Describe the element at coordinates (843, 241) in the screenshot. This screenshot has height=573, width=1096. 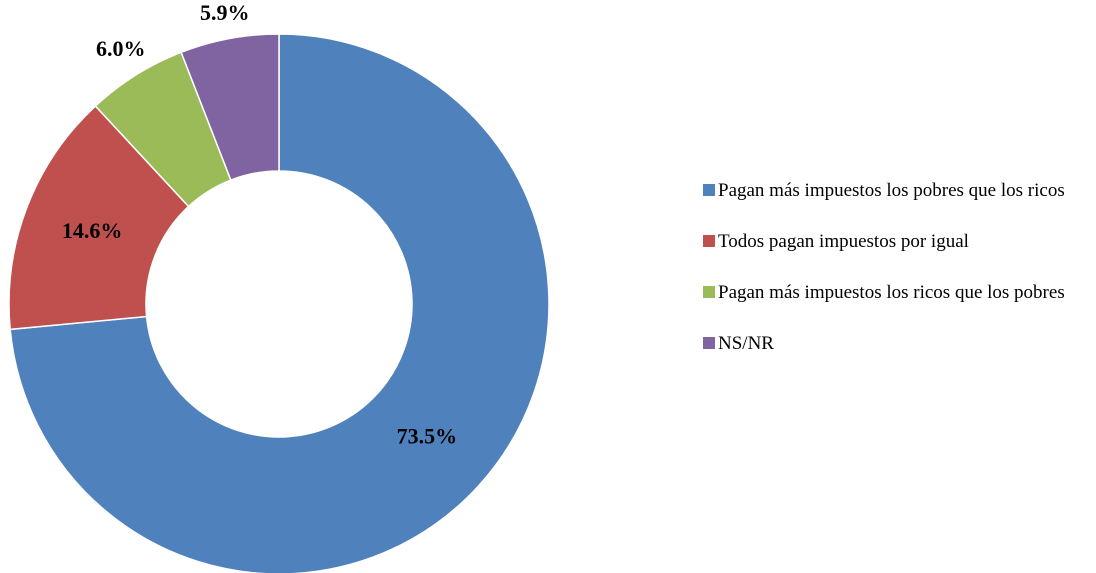
I see `legend-label: Todos pagan impuestos por igual` at that location.